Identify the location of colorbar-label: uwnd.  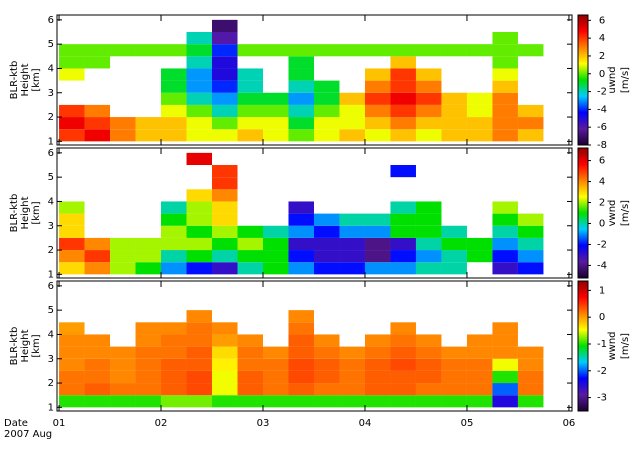
(612, 79).